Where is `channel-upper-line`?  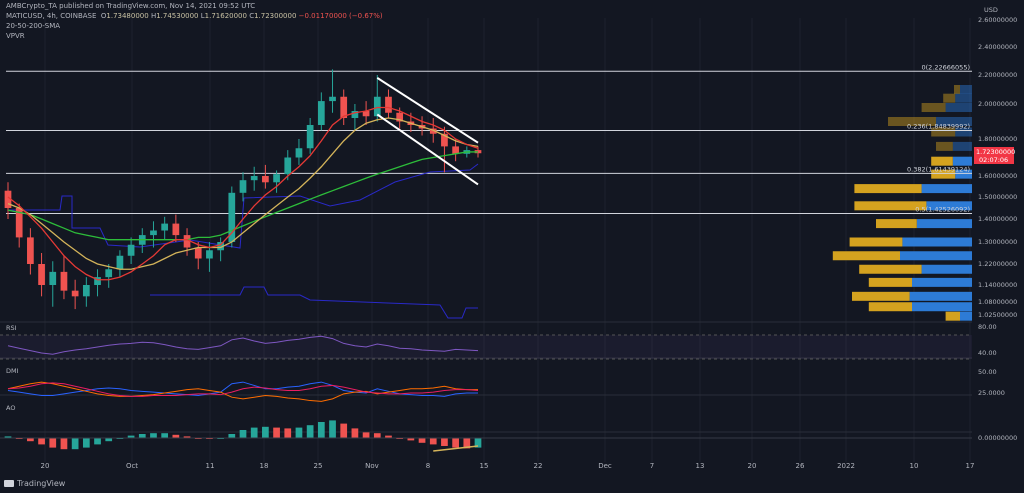 channel-upper-line is located at coordinates (427, 110).